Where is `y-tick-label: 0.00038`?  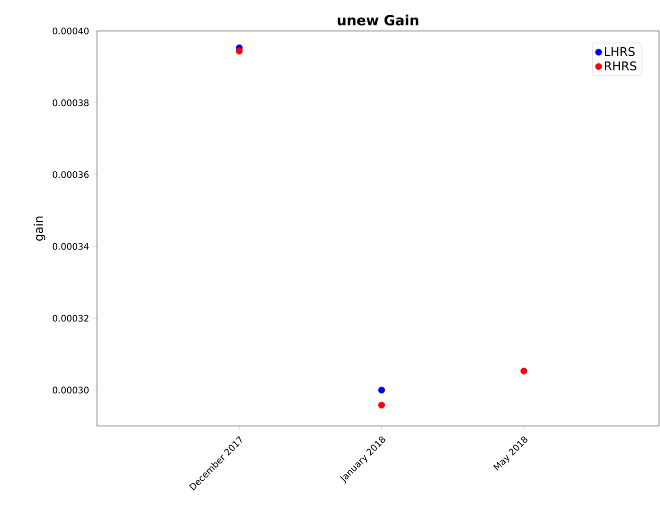 y-tick-label: 0.00038 is located at coordinates (70, 102).